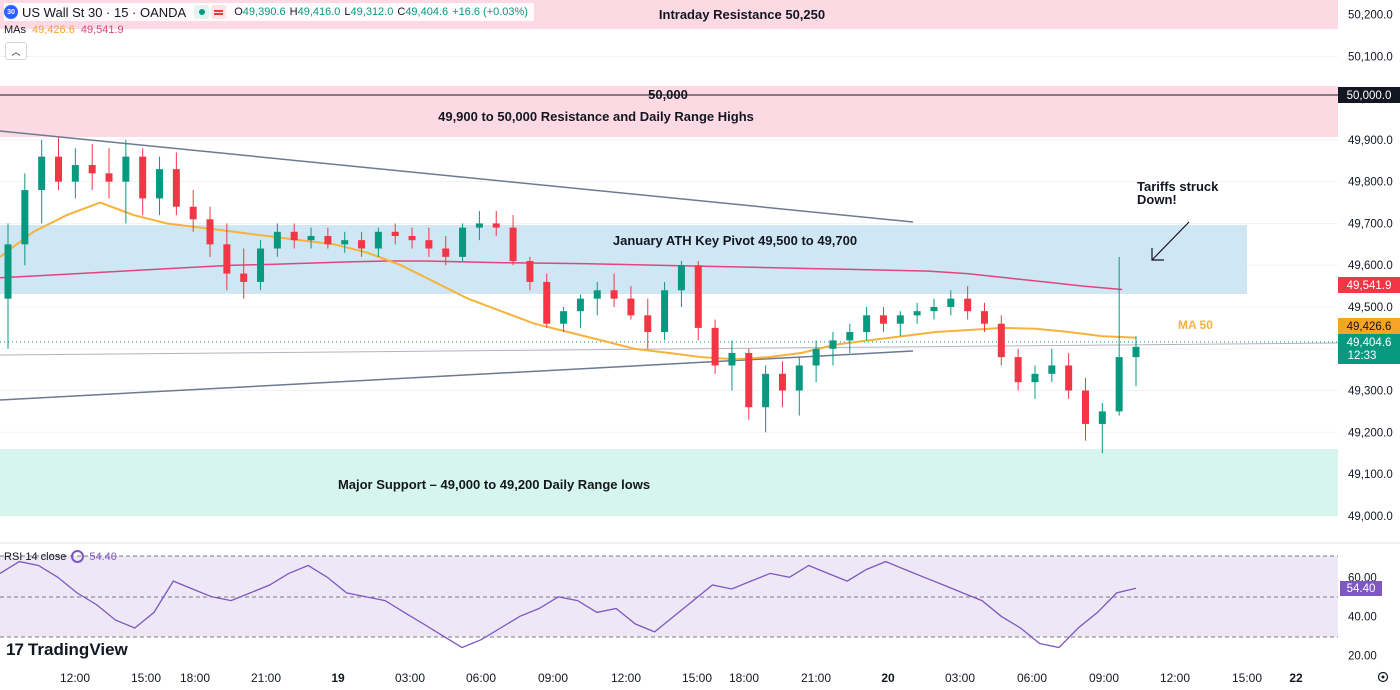 The width and height of the screenshot is (1400, 690). What do you see at coordinates (202, 12) in the screenshot?
I see `market-open-icon` at bounding box center [202, 12].